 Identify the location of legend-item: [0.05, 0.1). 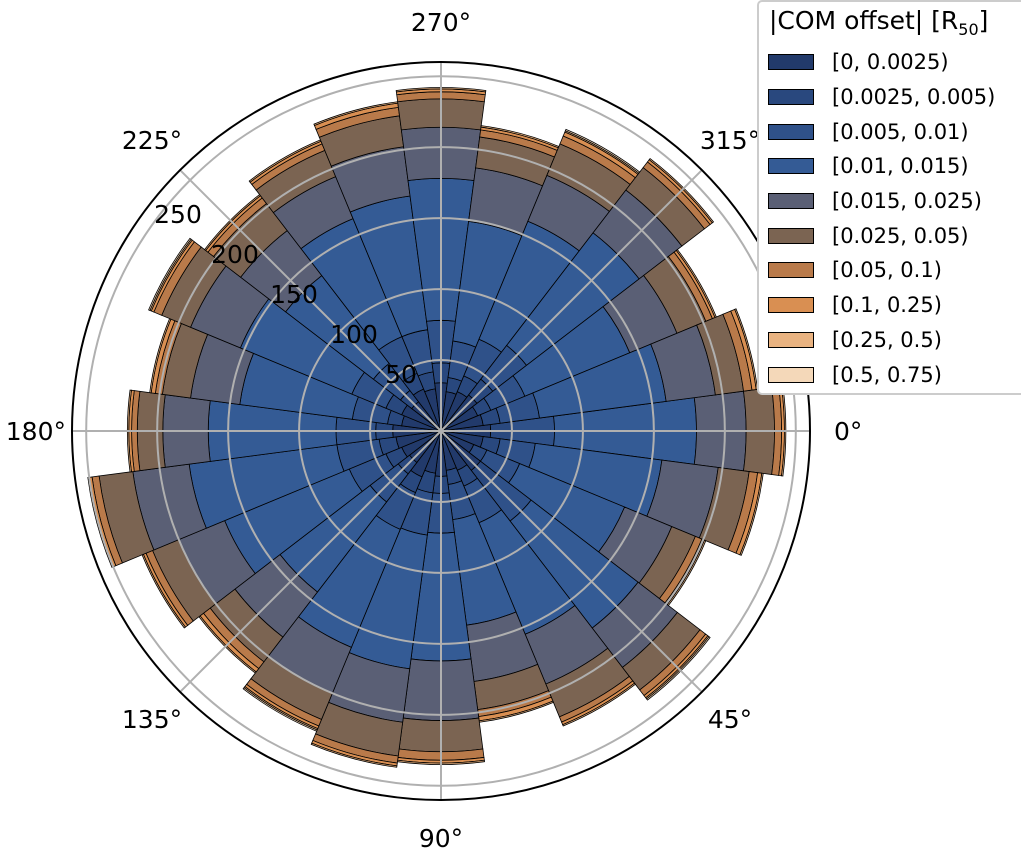
(890, 270).